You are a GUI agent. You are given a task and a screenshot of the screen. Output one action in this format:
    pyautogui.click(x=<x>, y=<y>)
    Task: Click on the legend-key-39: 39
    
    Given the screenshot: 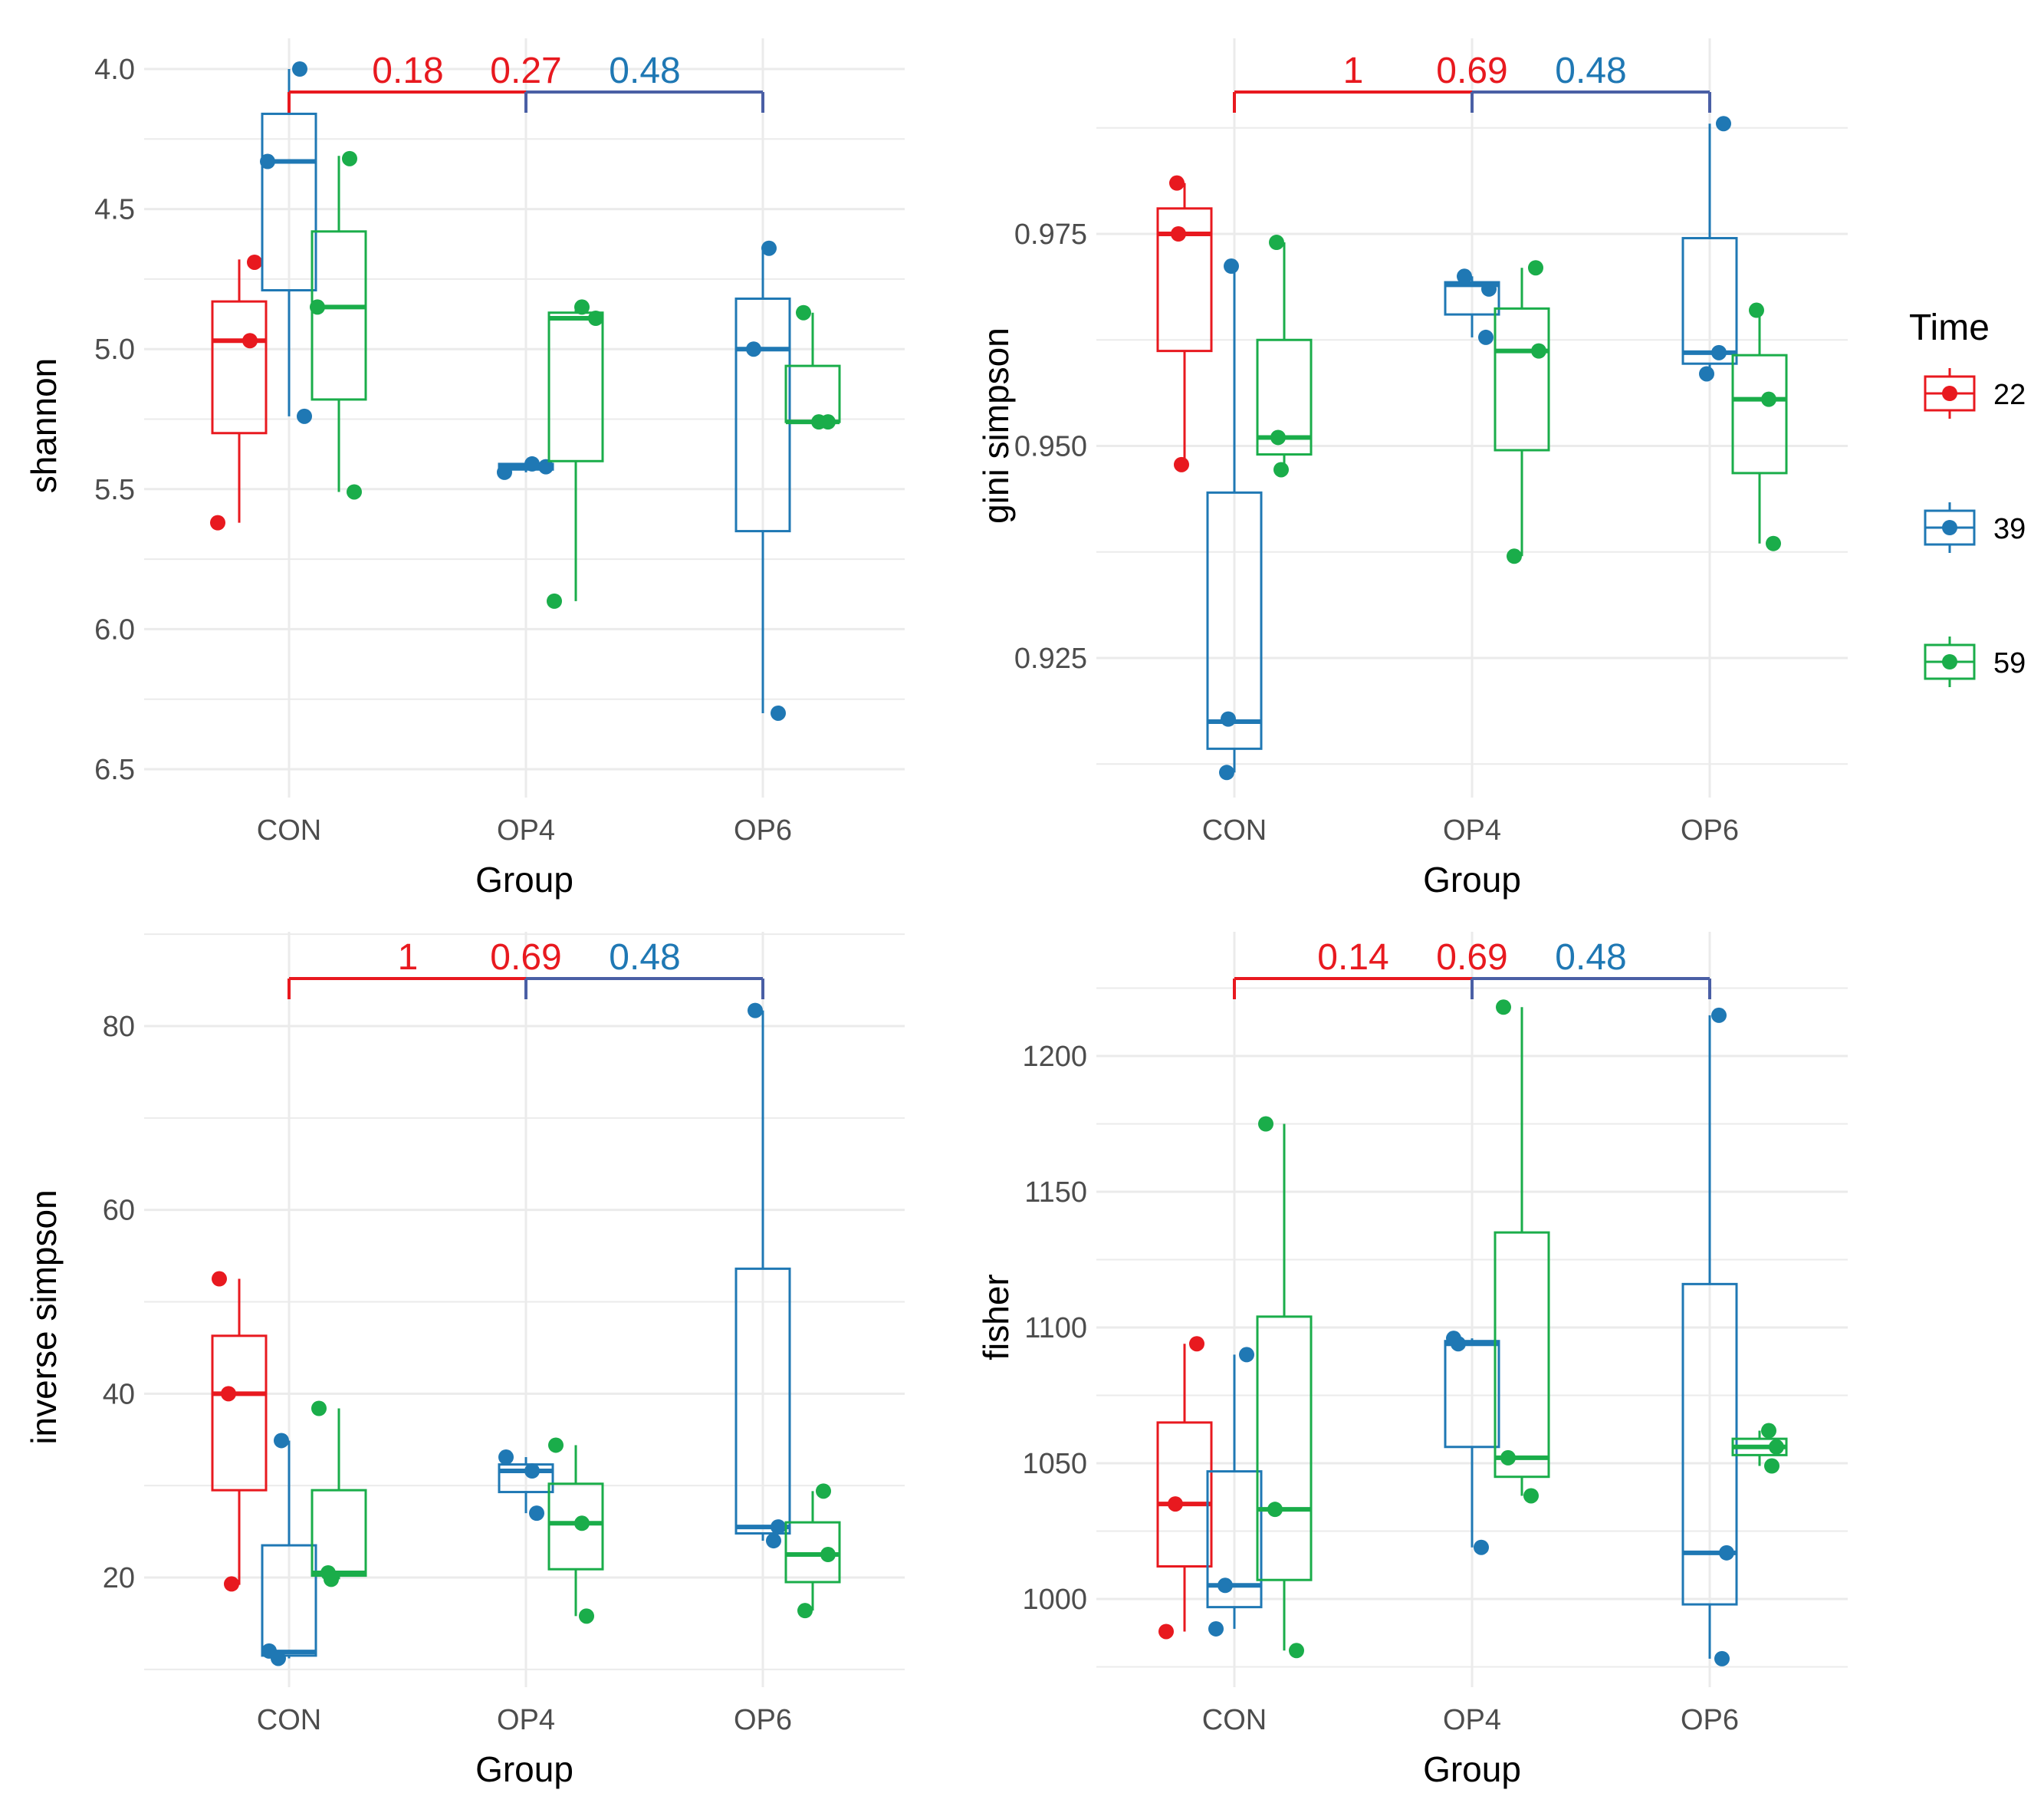 What is the action you would take?
    pyautogui.click(x=1975, y=527)
    